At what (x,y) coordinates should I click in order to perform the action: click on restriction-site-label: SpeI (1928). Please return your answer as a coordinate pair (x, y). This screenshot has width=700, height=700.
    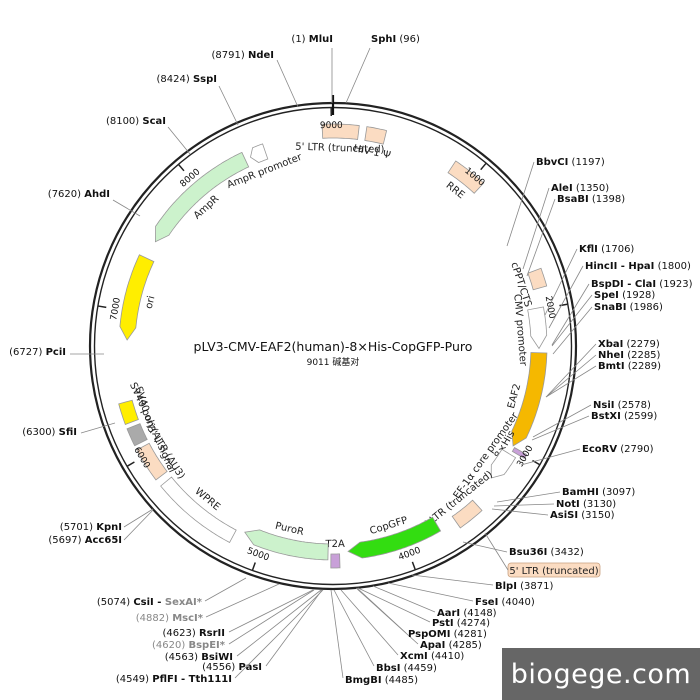
    Looking at the image, I should click on (624, 295).